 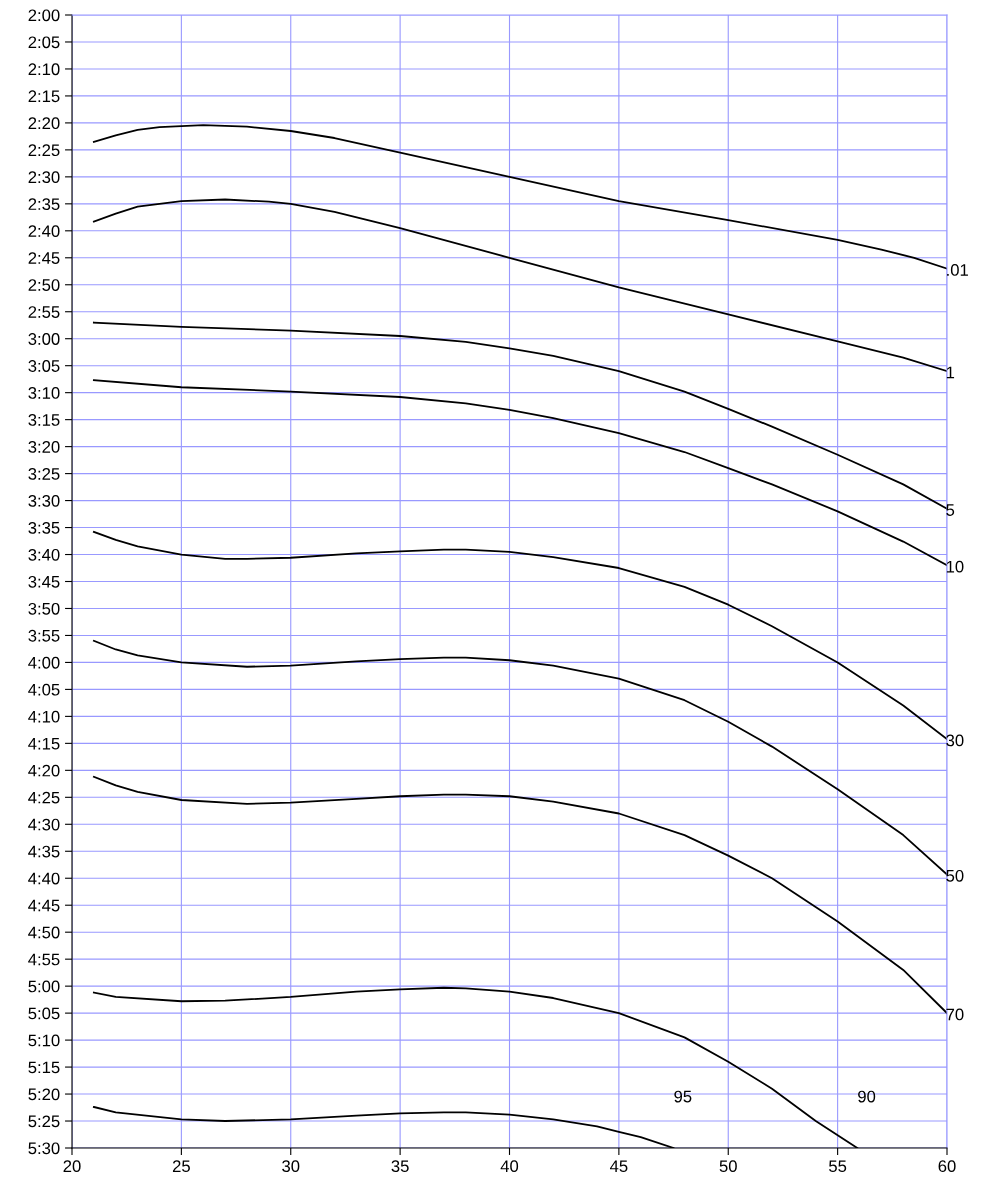 What do you see at coordinates (44, 986) in the screenshot?
I see `y-tick-label: 5:00` at bounding box center [44, 986].